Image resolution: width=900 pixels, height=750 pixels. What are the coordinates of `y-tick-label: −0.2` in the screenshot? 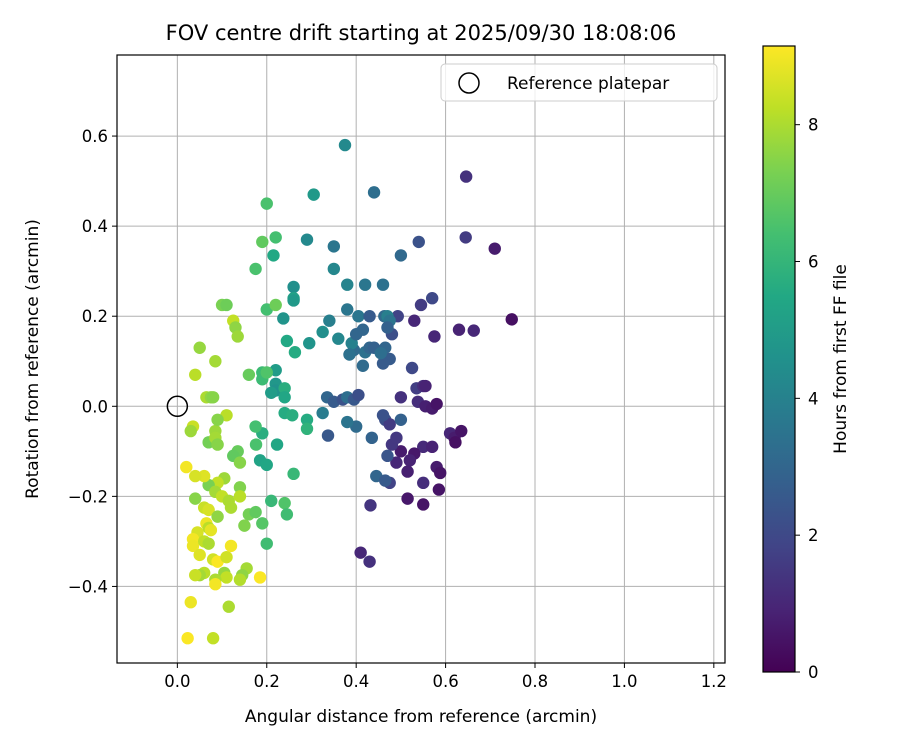 It's located at (88, 496).